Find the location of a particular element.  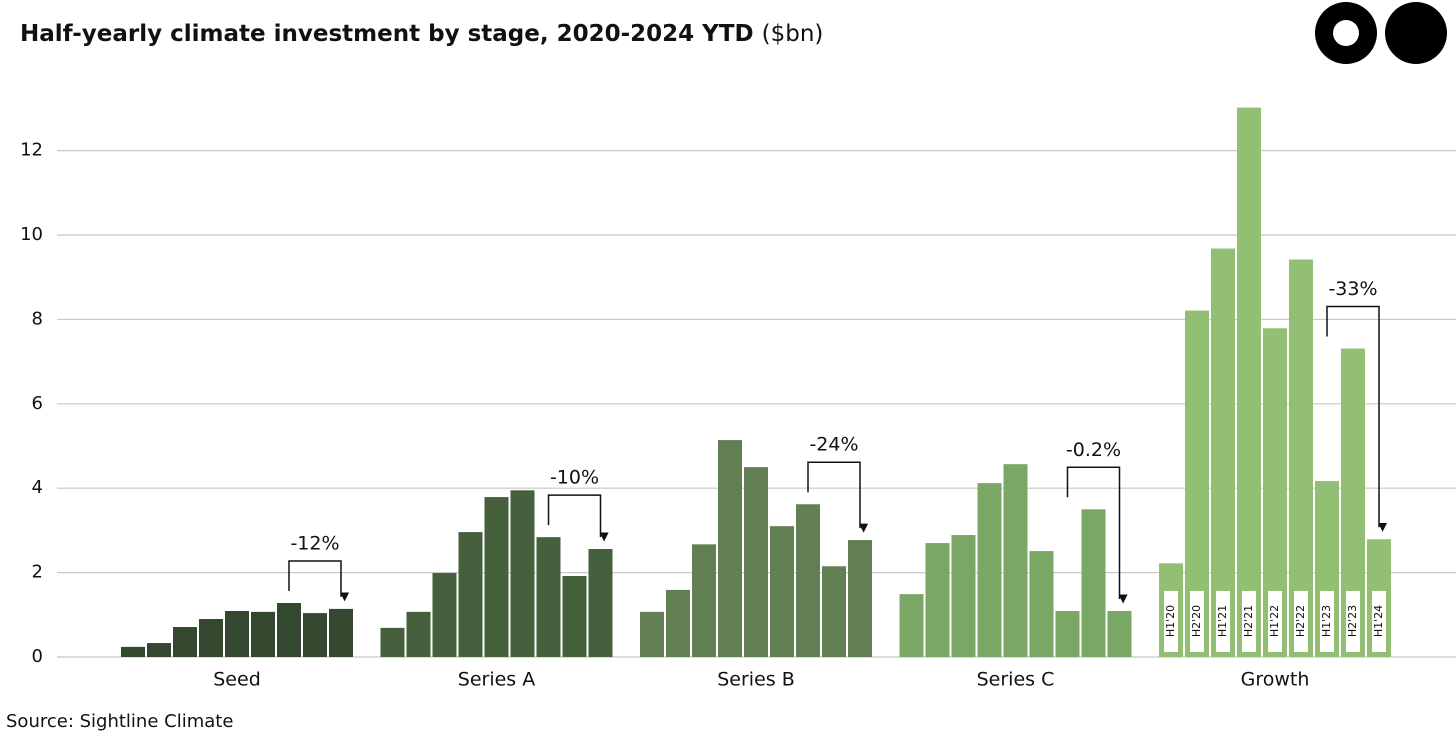

logo is located at coordinates (1381, 33).